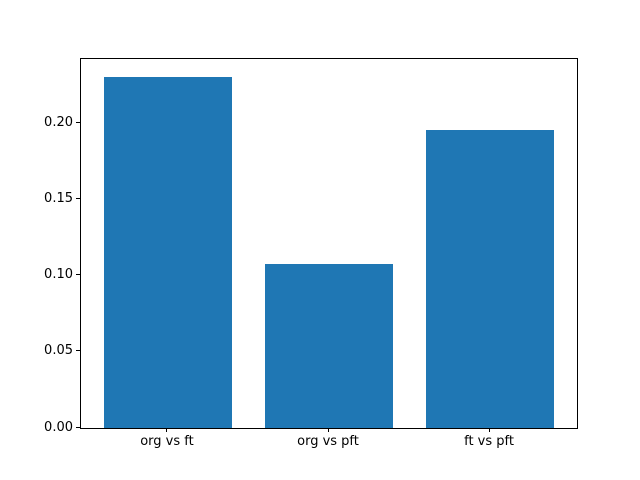 The height and width of the screenshot is (480, 640). Describe the element at coordinates (168, 252) in the screenshot. I see `bar-org-vs-ft` at that location.